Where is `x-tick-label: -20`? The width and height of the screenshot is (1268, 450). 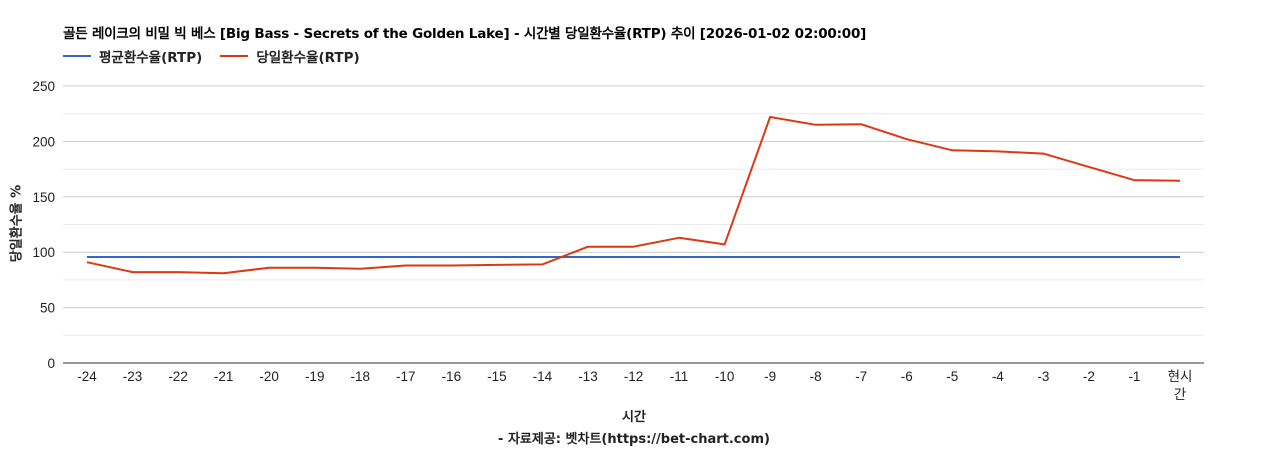
x-tick-label: -20 is located at coordinates (269, 376).